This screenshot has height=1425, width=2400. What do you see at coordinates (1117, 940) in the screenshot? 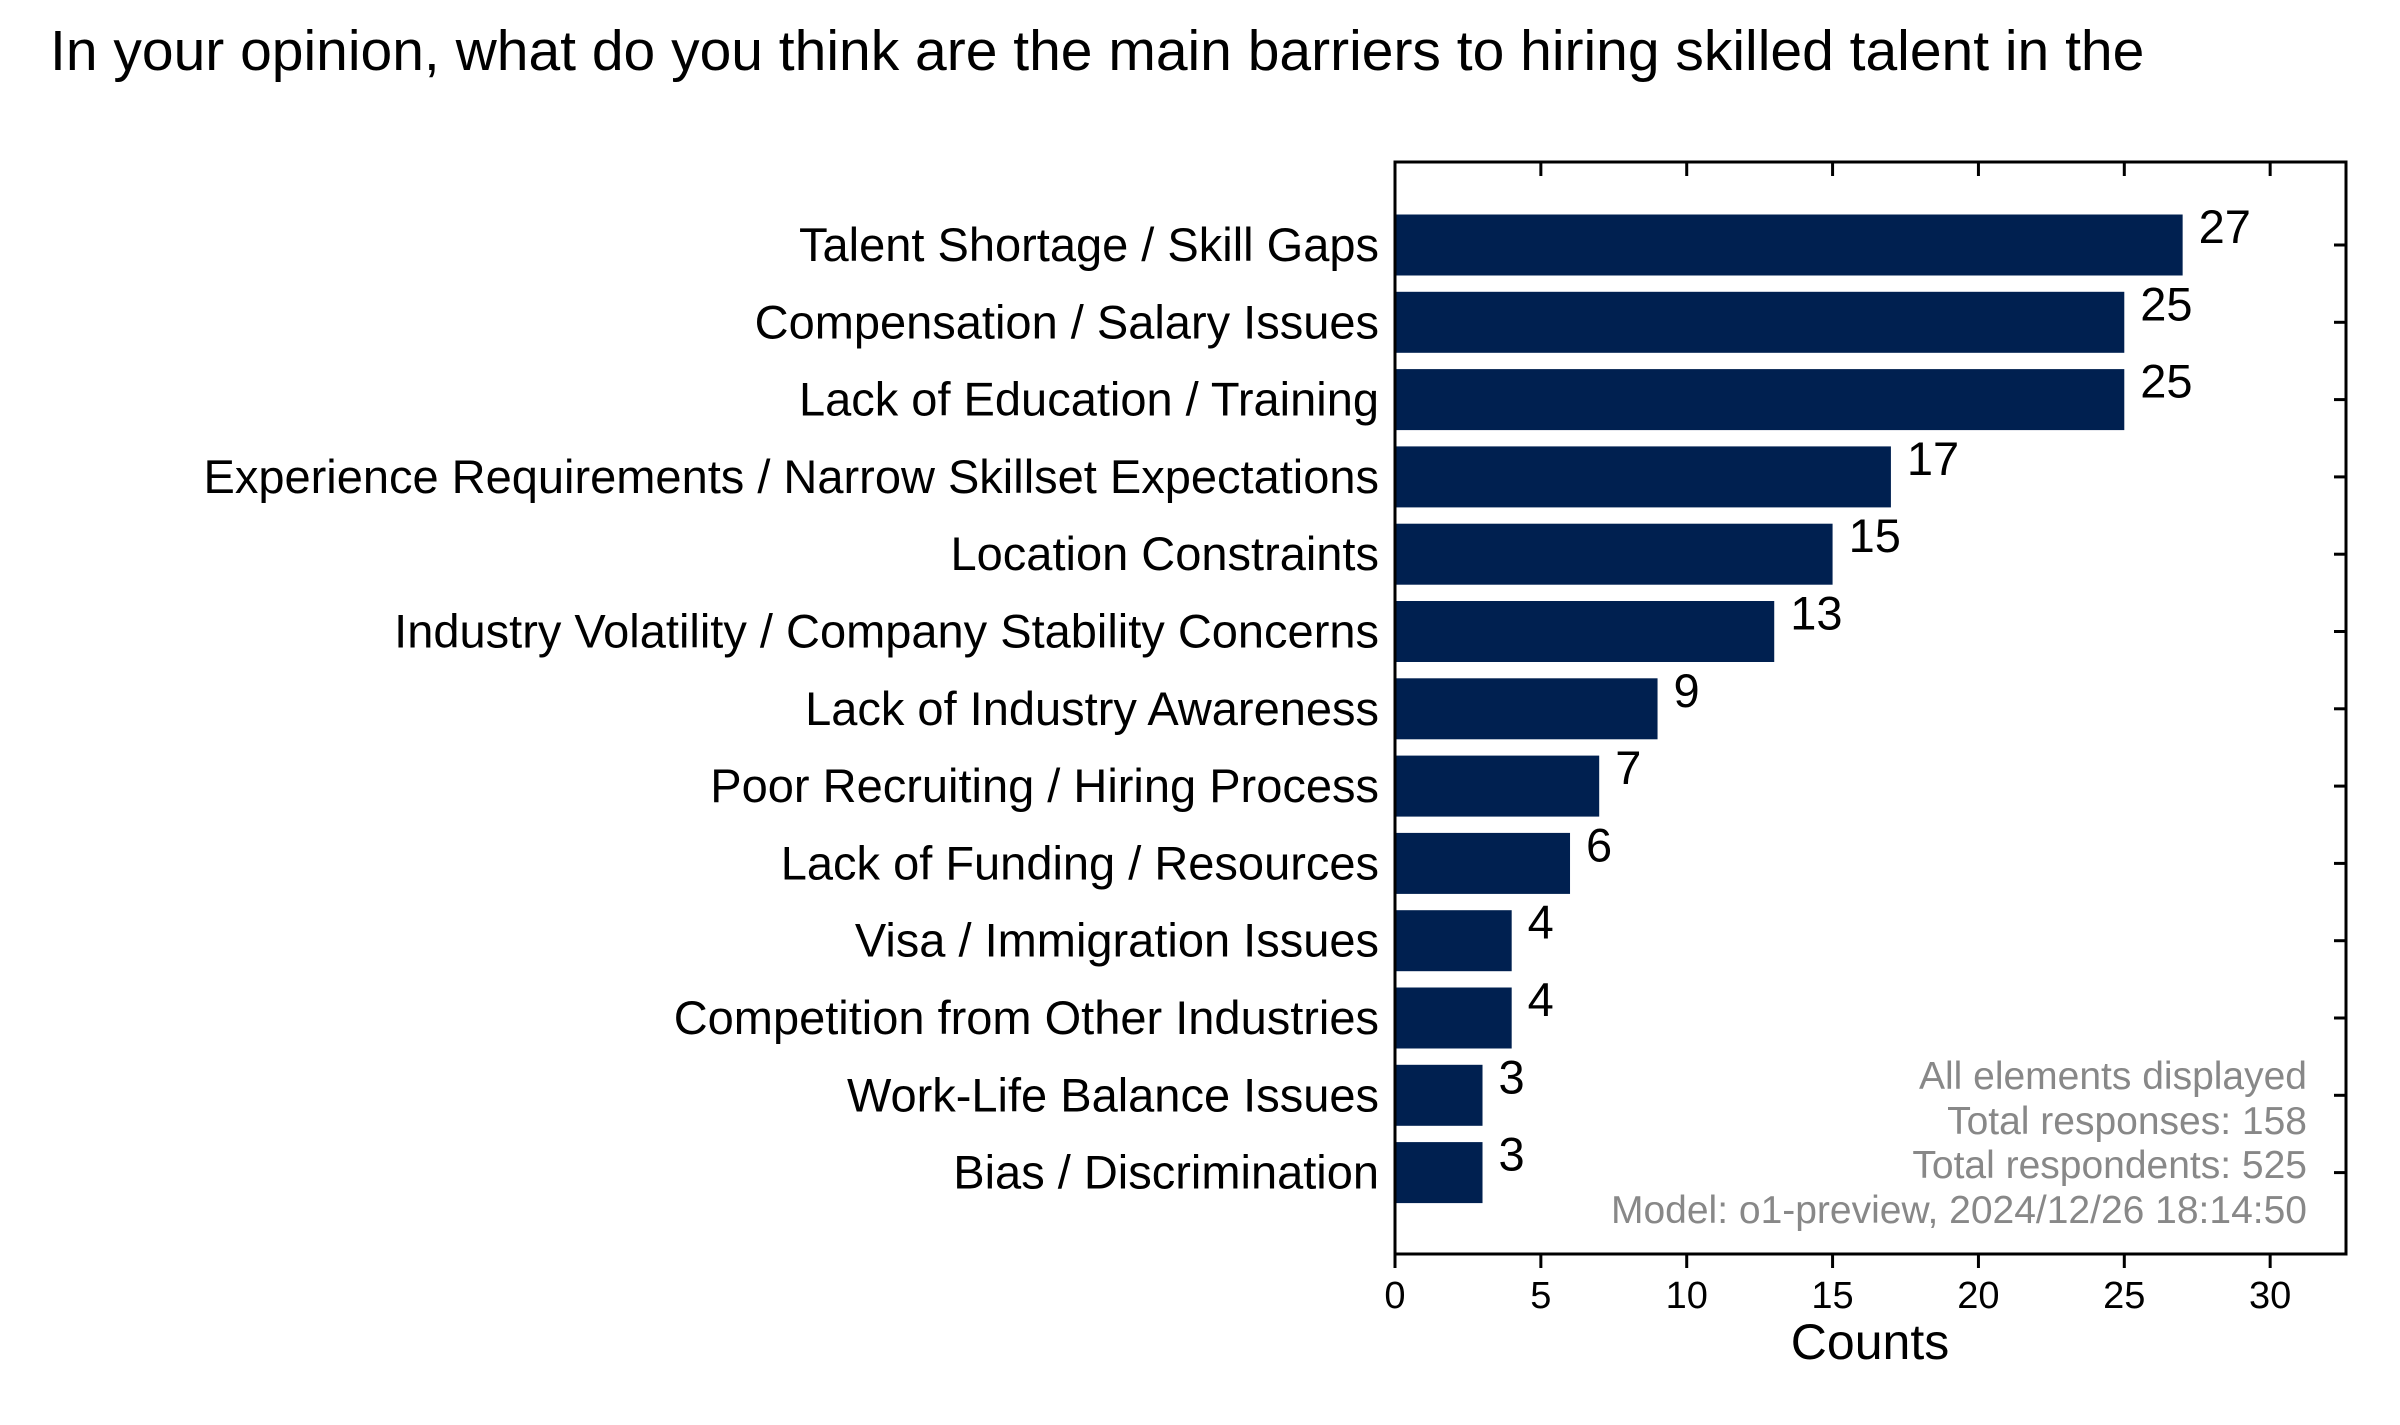
I see `category-label: Visa / Immigration Issues` at bounding box center [1117, 940].